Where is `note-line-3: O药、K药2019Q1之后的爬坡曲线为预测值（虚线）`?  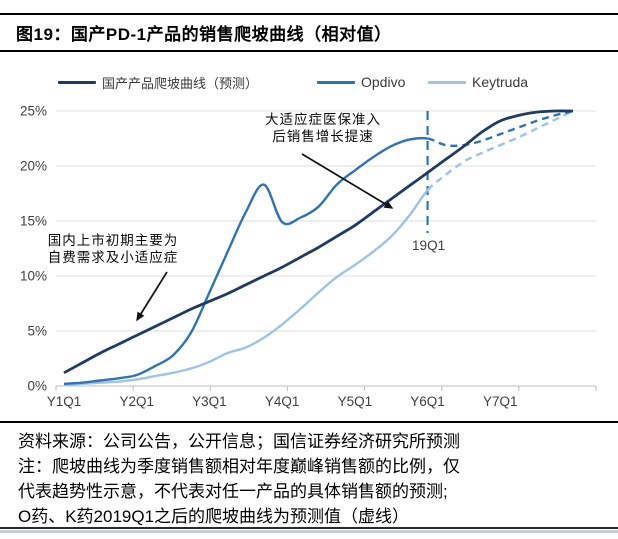
note-line-3: O药、K药2019Q1之后的爬坡曲线为预测值（虚线） is located at coordinates (214, 516).